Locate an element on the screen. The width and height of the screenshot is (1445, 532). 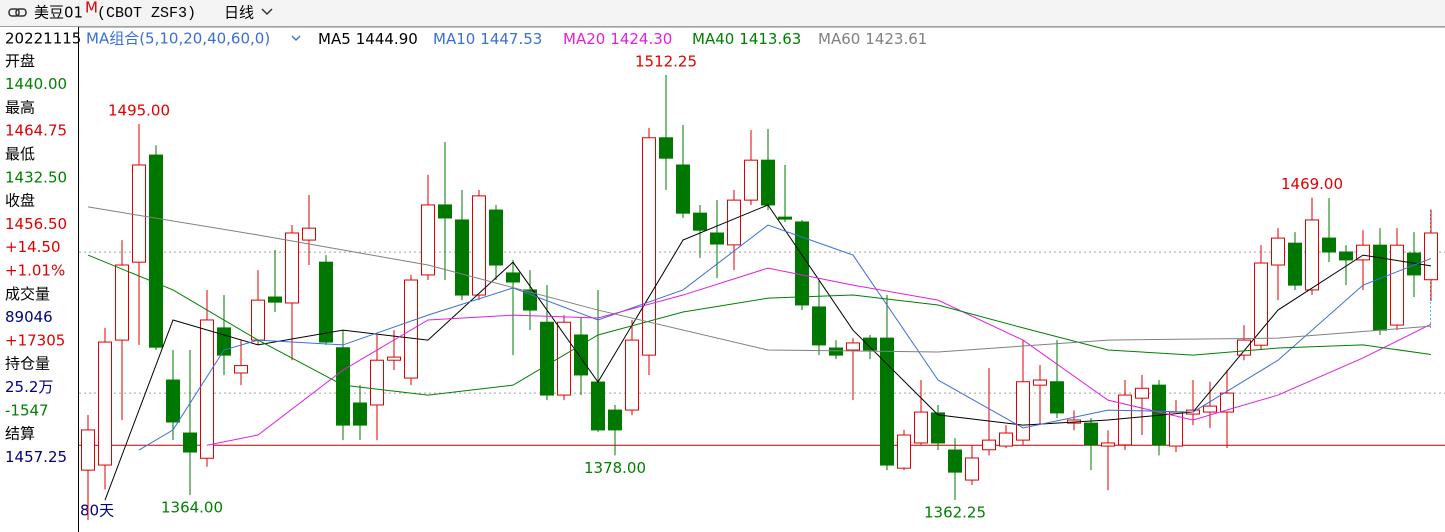
ma-group: MA组合(5,10,20,40,60,0) is located at coordinates (178, 39).